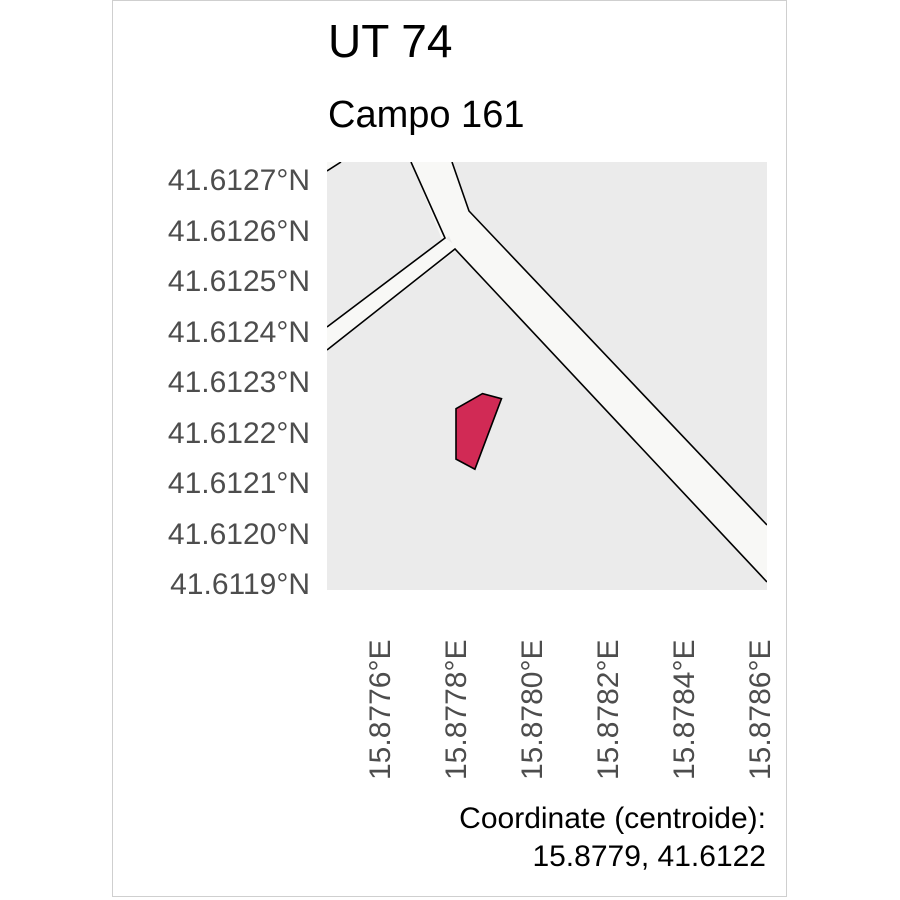 Image resolution: width=900 pixels, height=900 pixels. I want to click on road-border-outer, so click(609, 344).